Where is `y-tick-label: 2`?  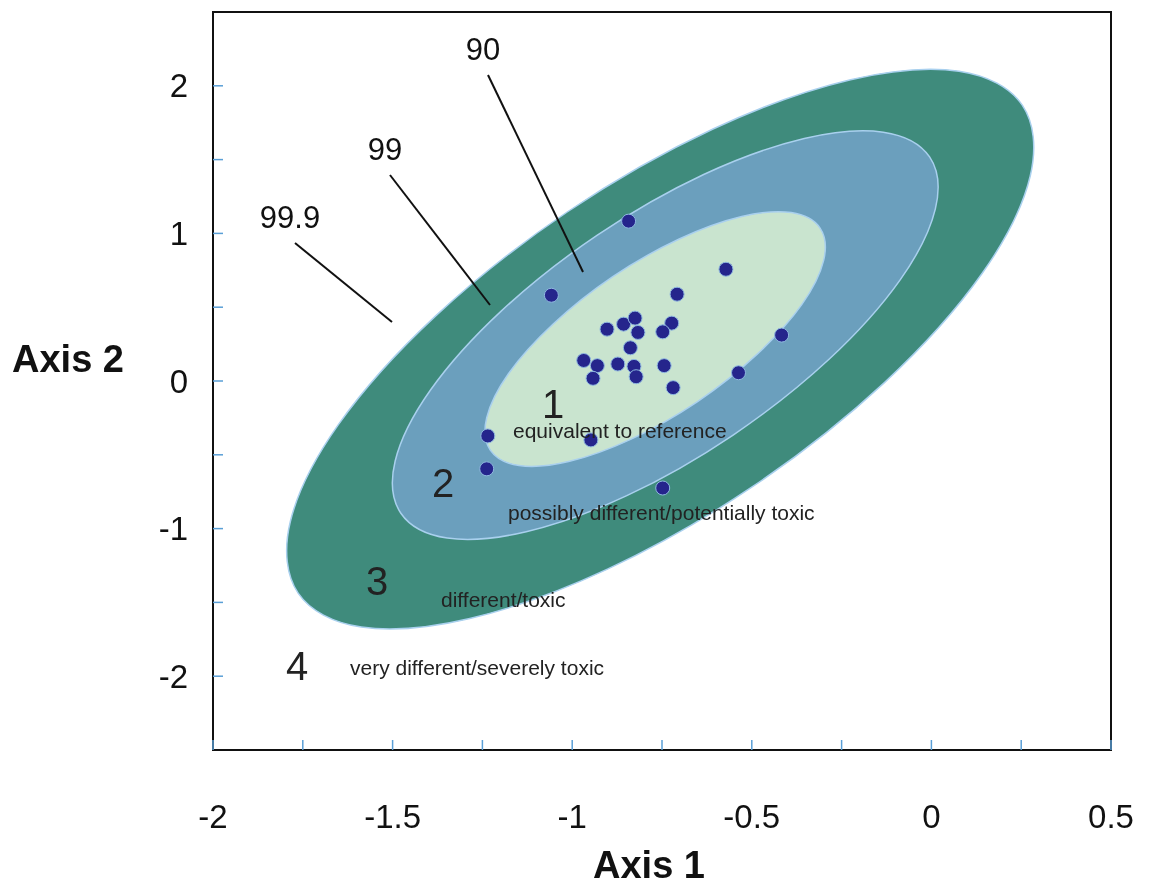
y-tick-label: 2 is located at coordinates (178, 86).